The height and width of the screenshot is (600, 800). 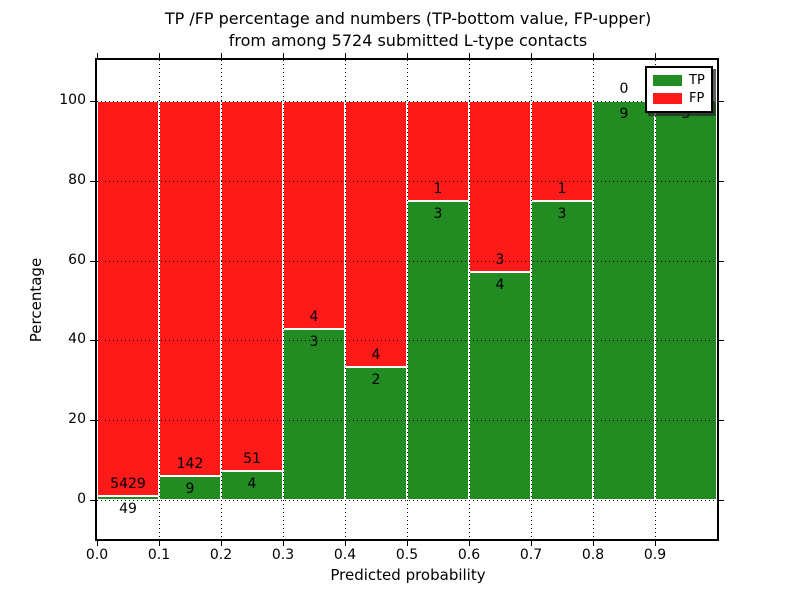 I want to click on fp-count-label: 51, so click(x=252, y=458).